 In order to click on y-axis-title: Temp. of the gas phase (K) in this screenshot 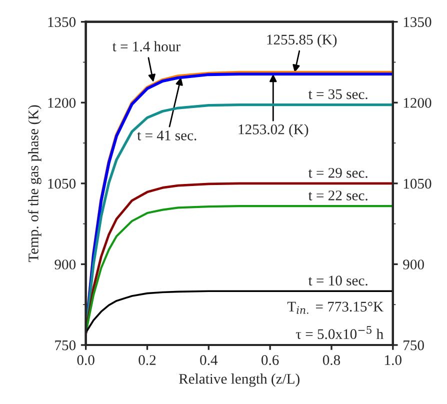, I will do `click(35, 183)`.